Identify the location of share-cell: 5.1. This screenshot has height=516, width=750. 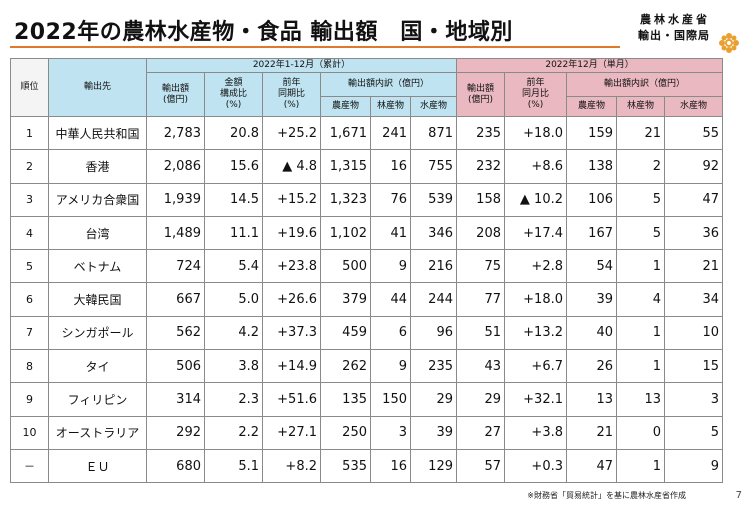
(233, 466).